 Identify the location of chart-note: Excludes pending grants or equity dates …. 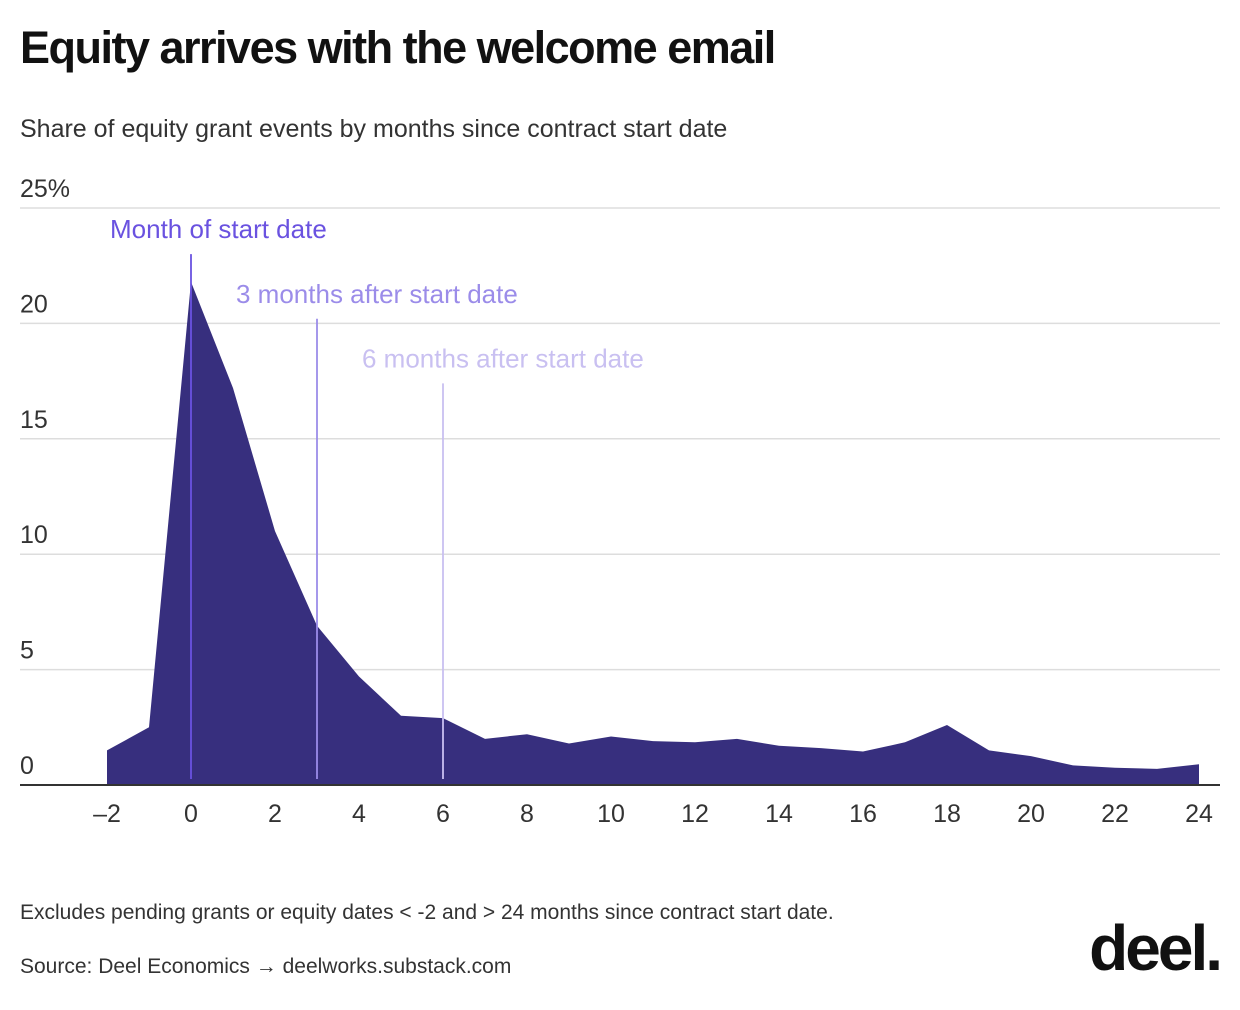
(427, 912).